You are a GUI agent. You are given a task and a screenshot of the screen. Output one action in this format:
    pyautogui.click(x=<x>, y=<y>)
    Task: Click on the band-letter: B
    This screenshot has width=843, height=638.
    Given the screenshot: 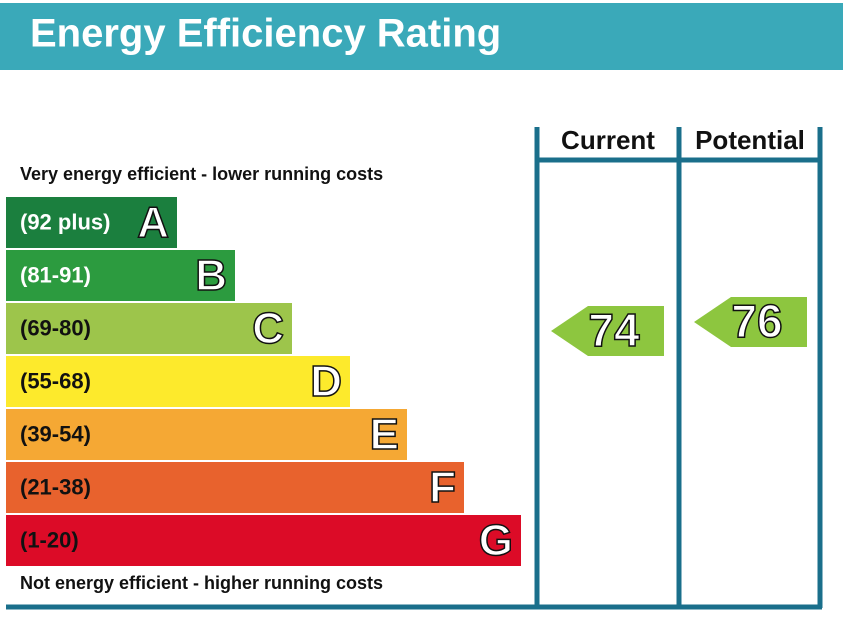 What is the action you would take?
    pyautogui.click(x=211, y=275)
    